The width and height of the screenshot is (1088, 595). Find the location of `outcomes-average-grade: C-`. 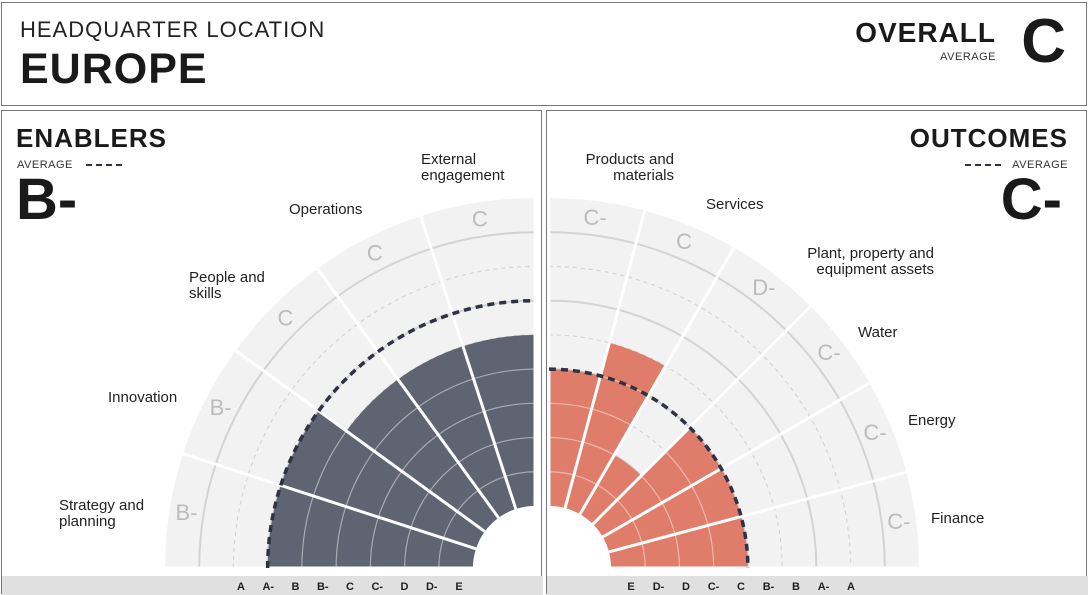

outcomes-average-grade: C- is located at coordinates (1031, 199).